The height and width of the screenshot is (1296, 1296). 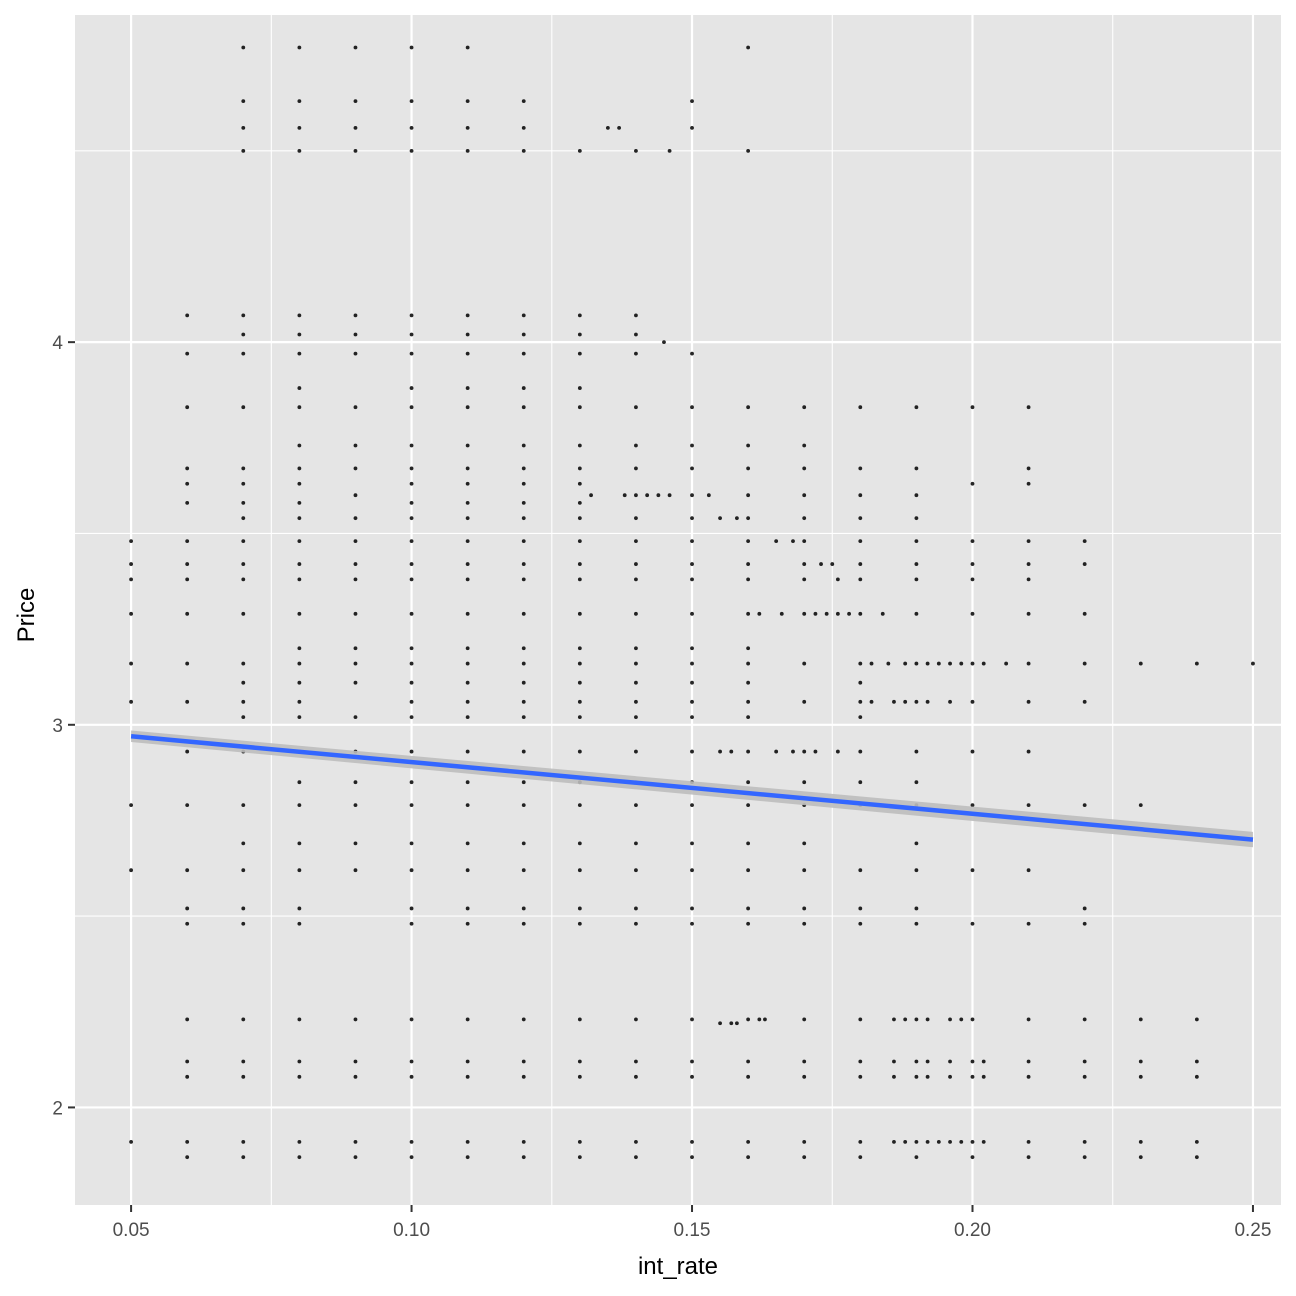 I want to click on y-axis-title: Price, so click(x=26, y=615).